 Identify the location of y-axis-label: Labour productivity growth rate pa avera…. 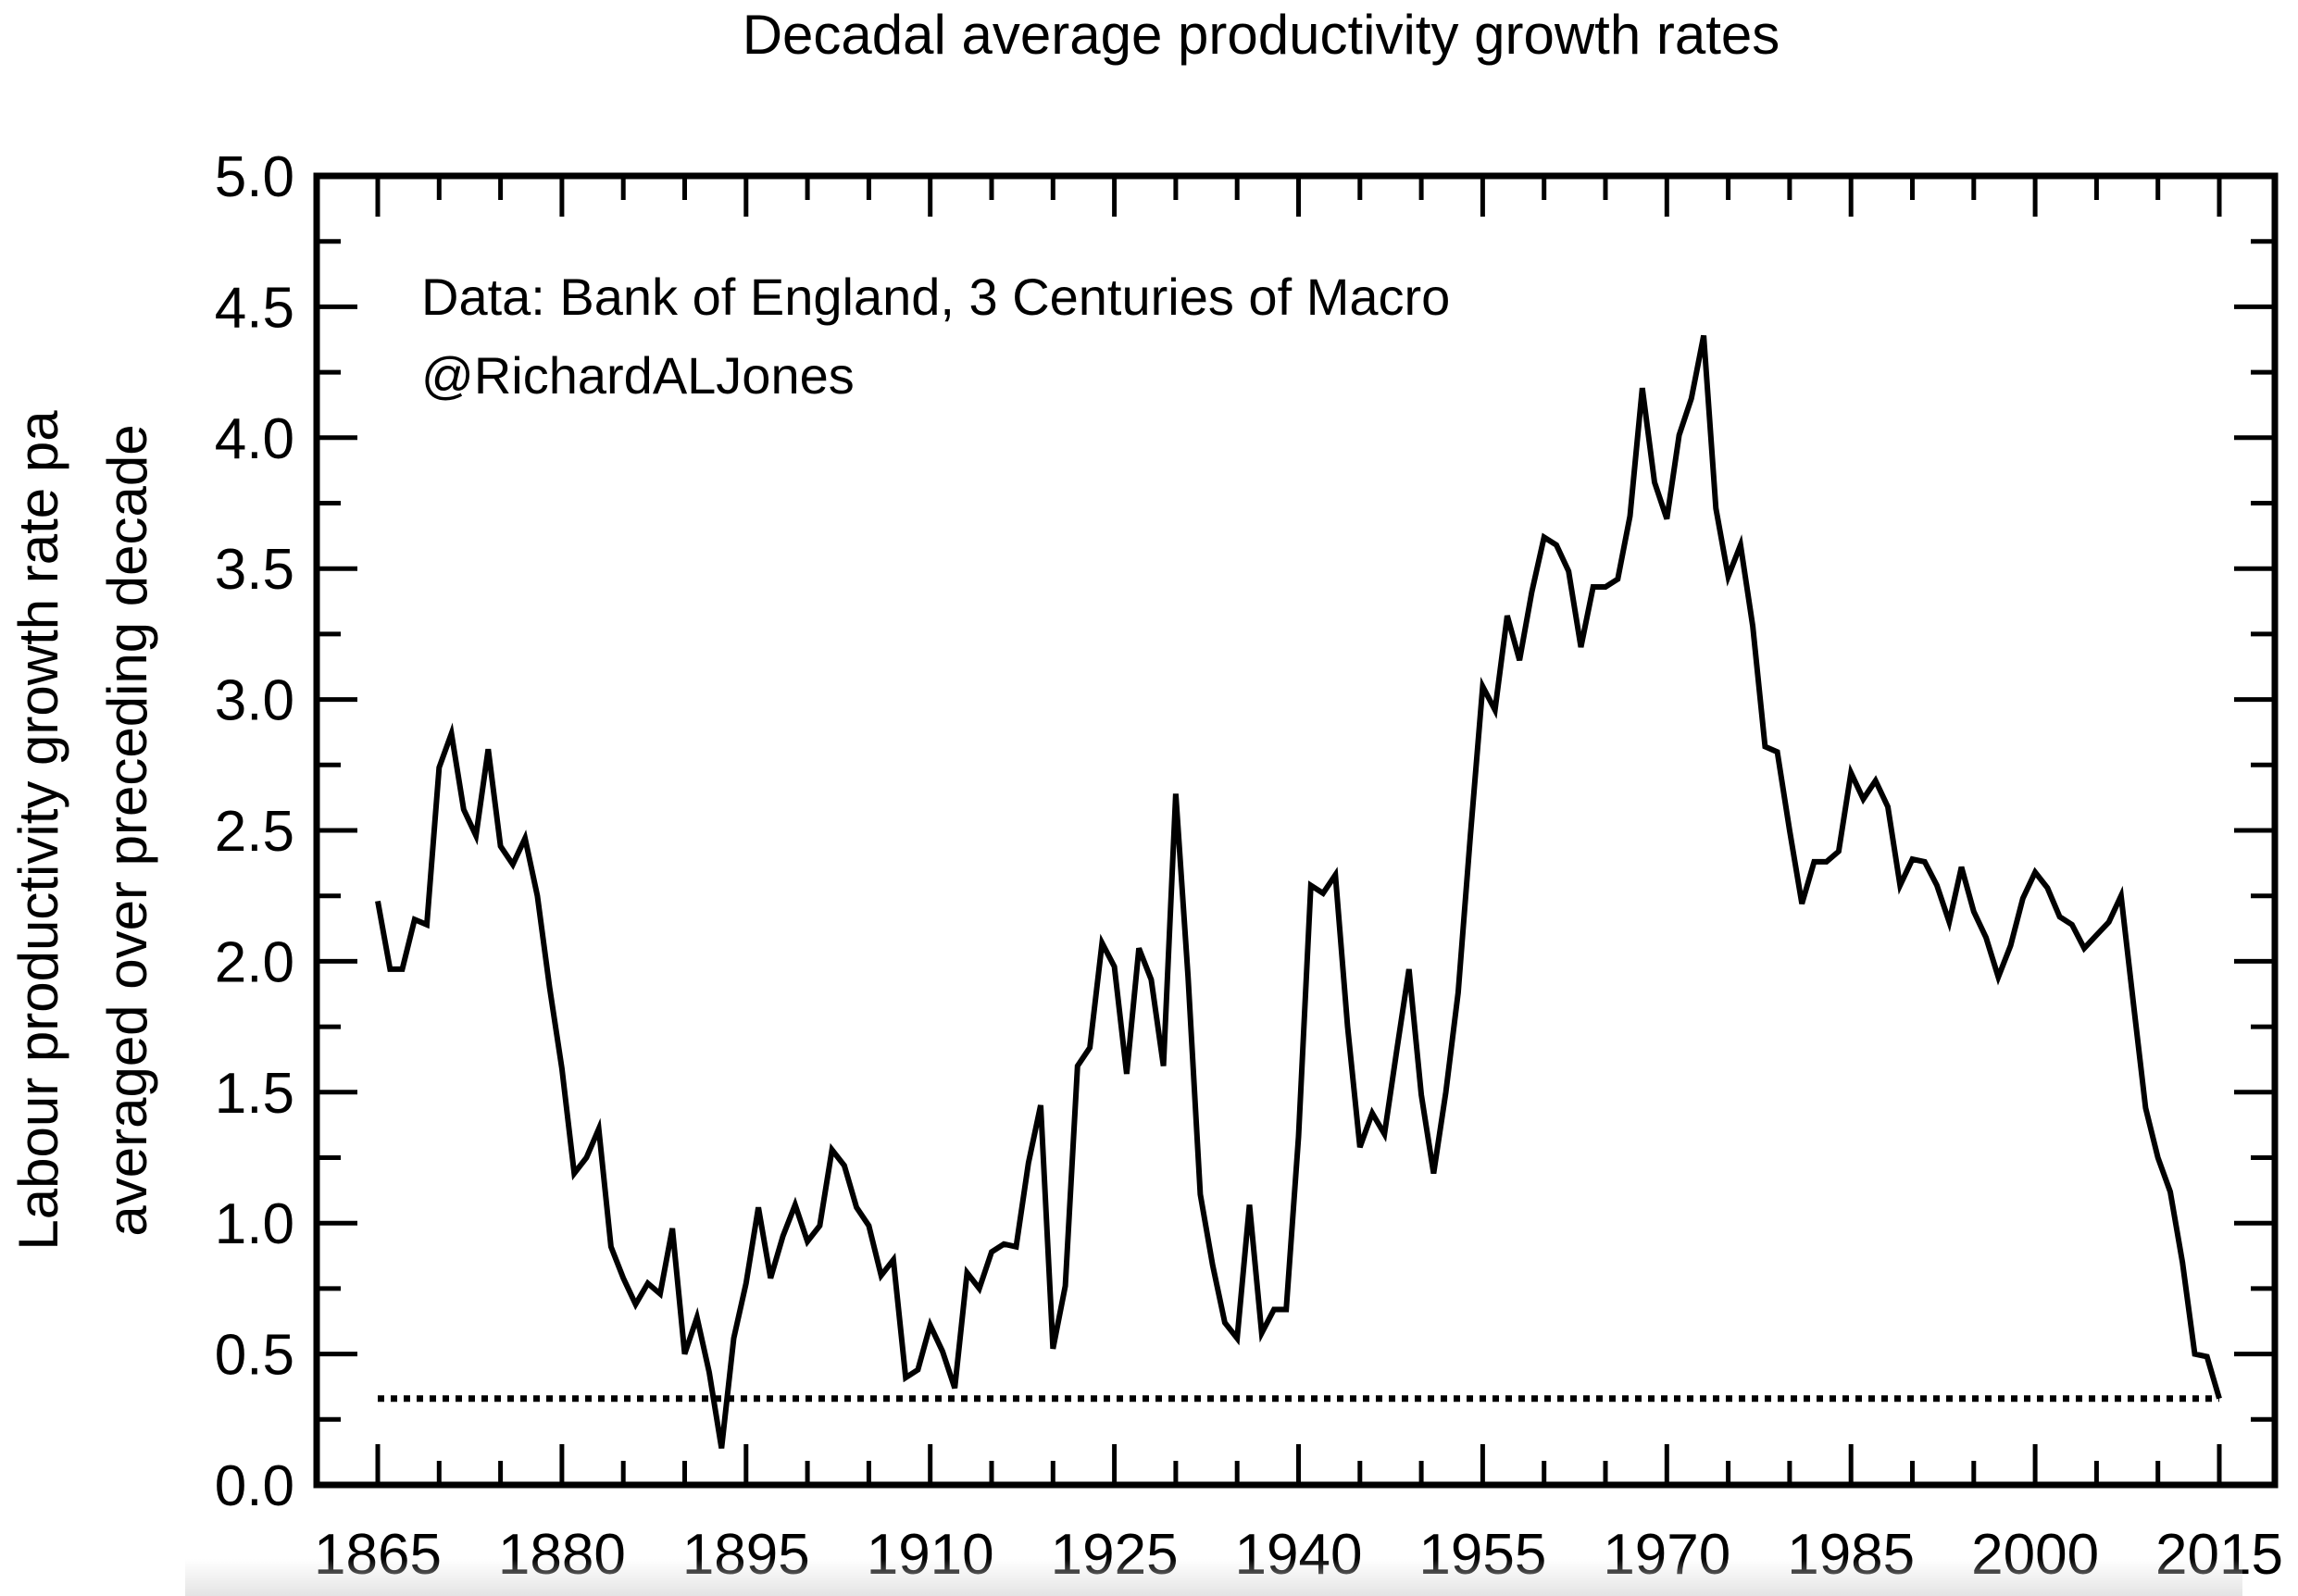
(83, 830).